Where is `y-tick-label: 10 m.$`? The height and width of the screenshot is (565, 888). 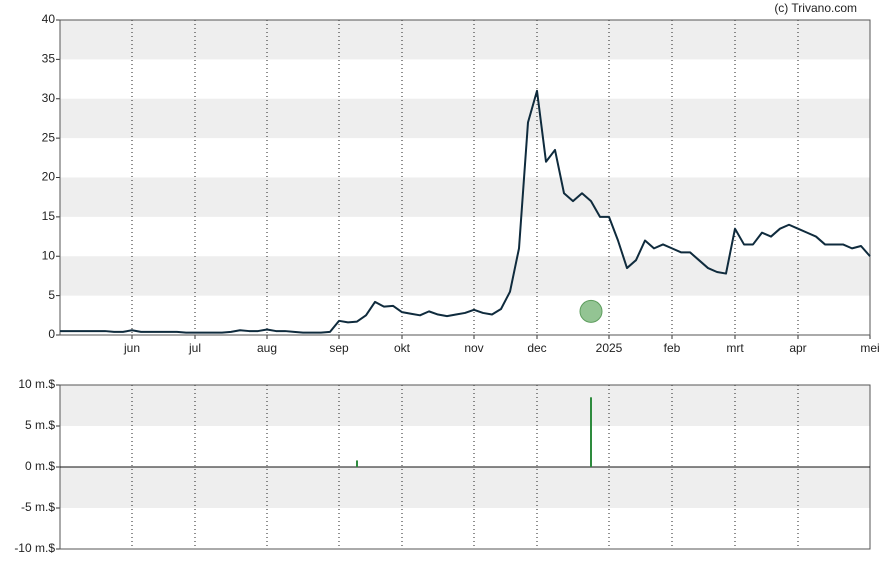 y-tick-label: 10 m.$ is located at coordinates (36, 384).